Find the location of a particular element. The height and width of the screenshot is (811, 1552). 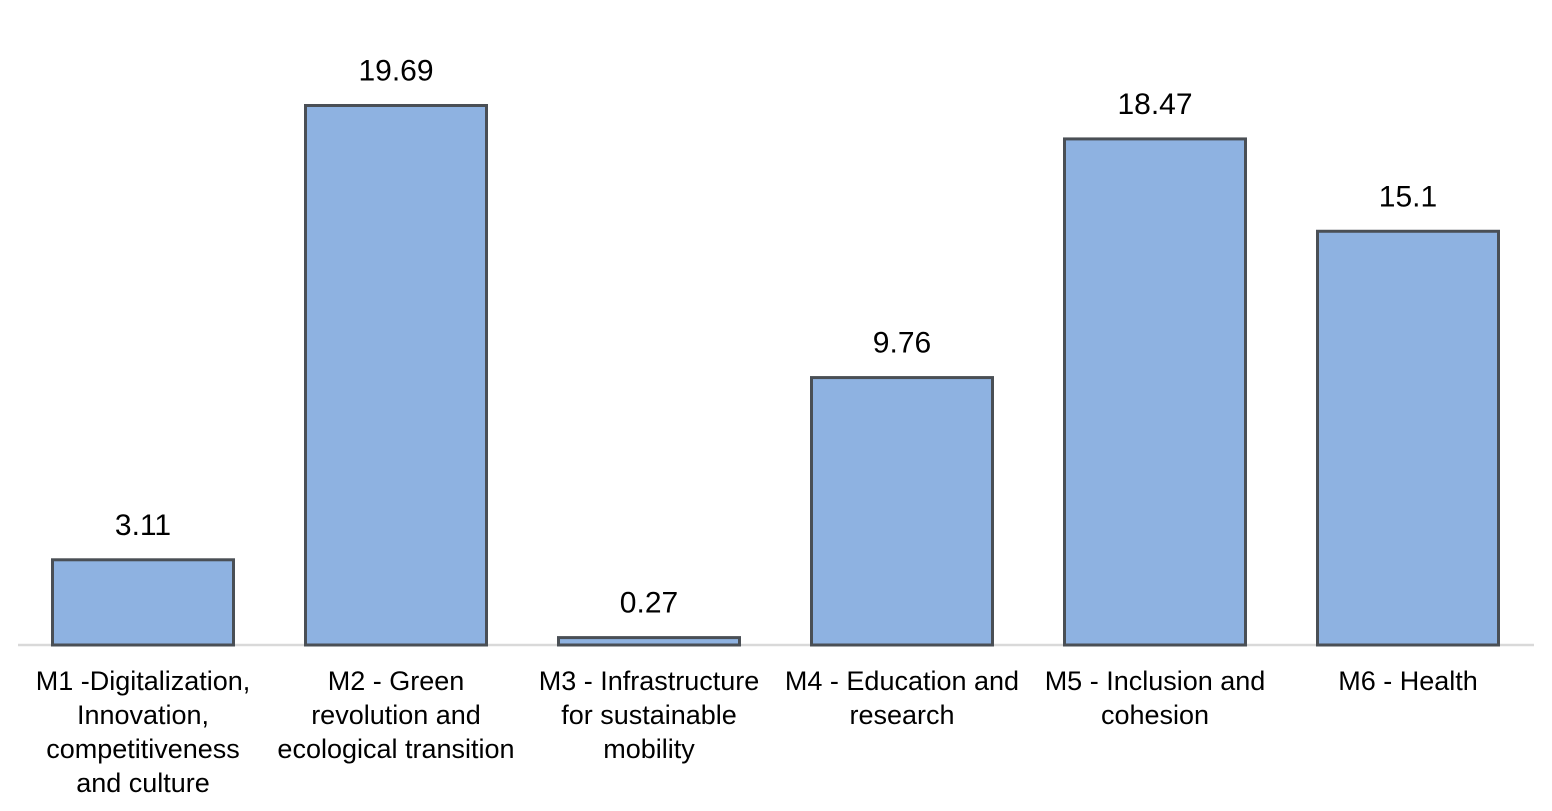

x-tick-label-line: M3 - Infrastructure is located at coordinates (649, 681).